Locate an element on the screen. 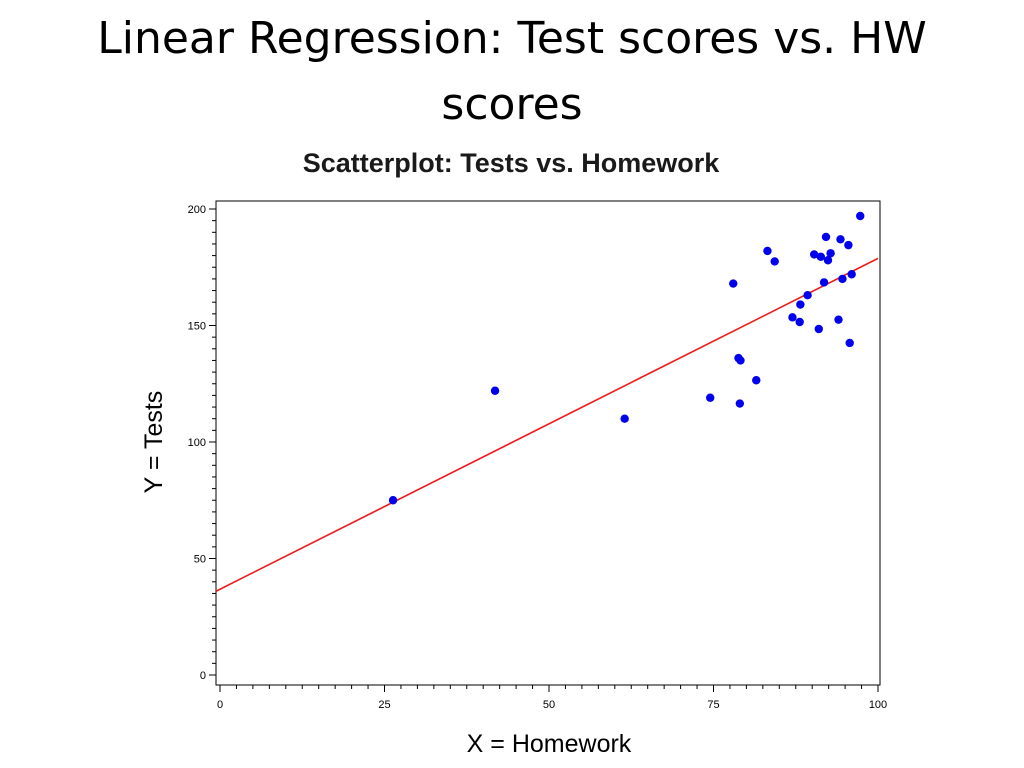 The image size is (1024, 768). x-tick-label: 50 is located at coordinates (549, 705).